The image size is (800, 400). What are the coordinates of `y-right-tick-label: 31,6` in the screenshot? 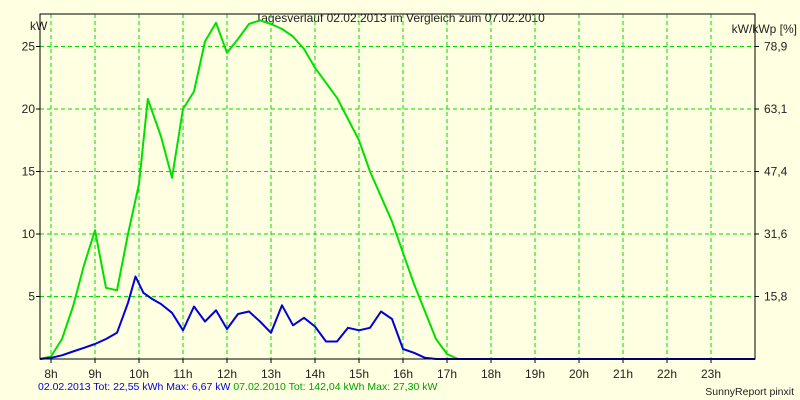 It's located at (776, 234).